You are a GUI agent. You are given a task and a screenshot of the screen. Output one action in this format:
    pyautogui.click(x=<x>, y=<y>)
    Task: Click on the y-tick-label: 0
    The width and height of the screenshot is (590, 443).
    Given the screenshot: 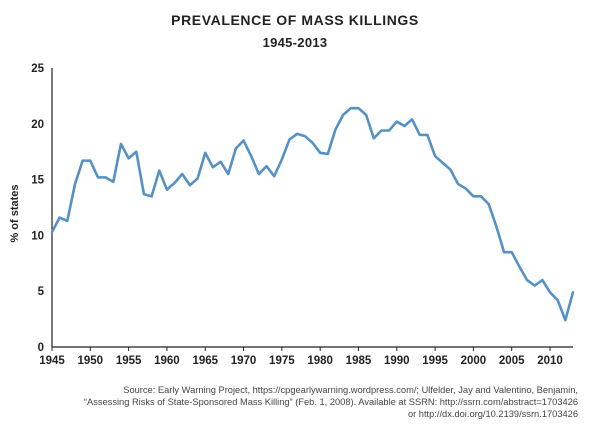 What is the action you would take?
    pyautogui.click(x=41, y=348)
    